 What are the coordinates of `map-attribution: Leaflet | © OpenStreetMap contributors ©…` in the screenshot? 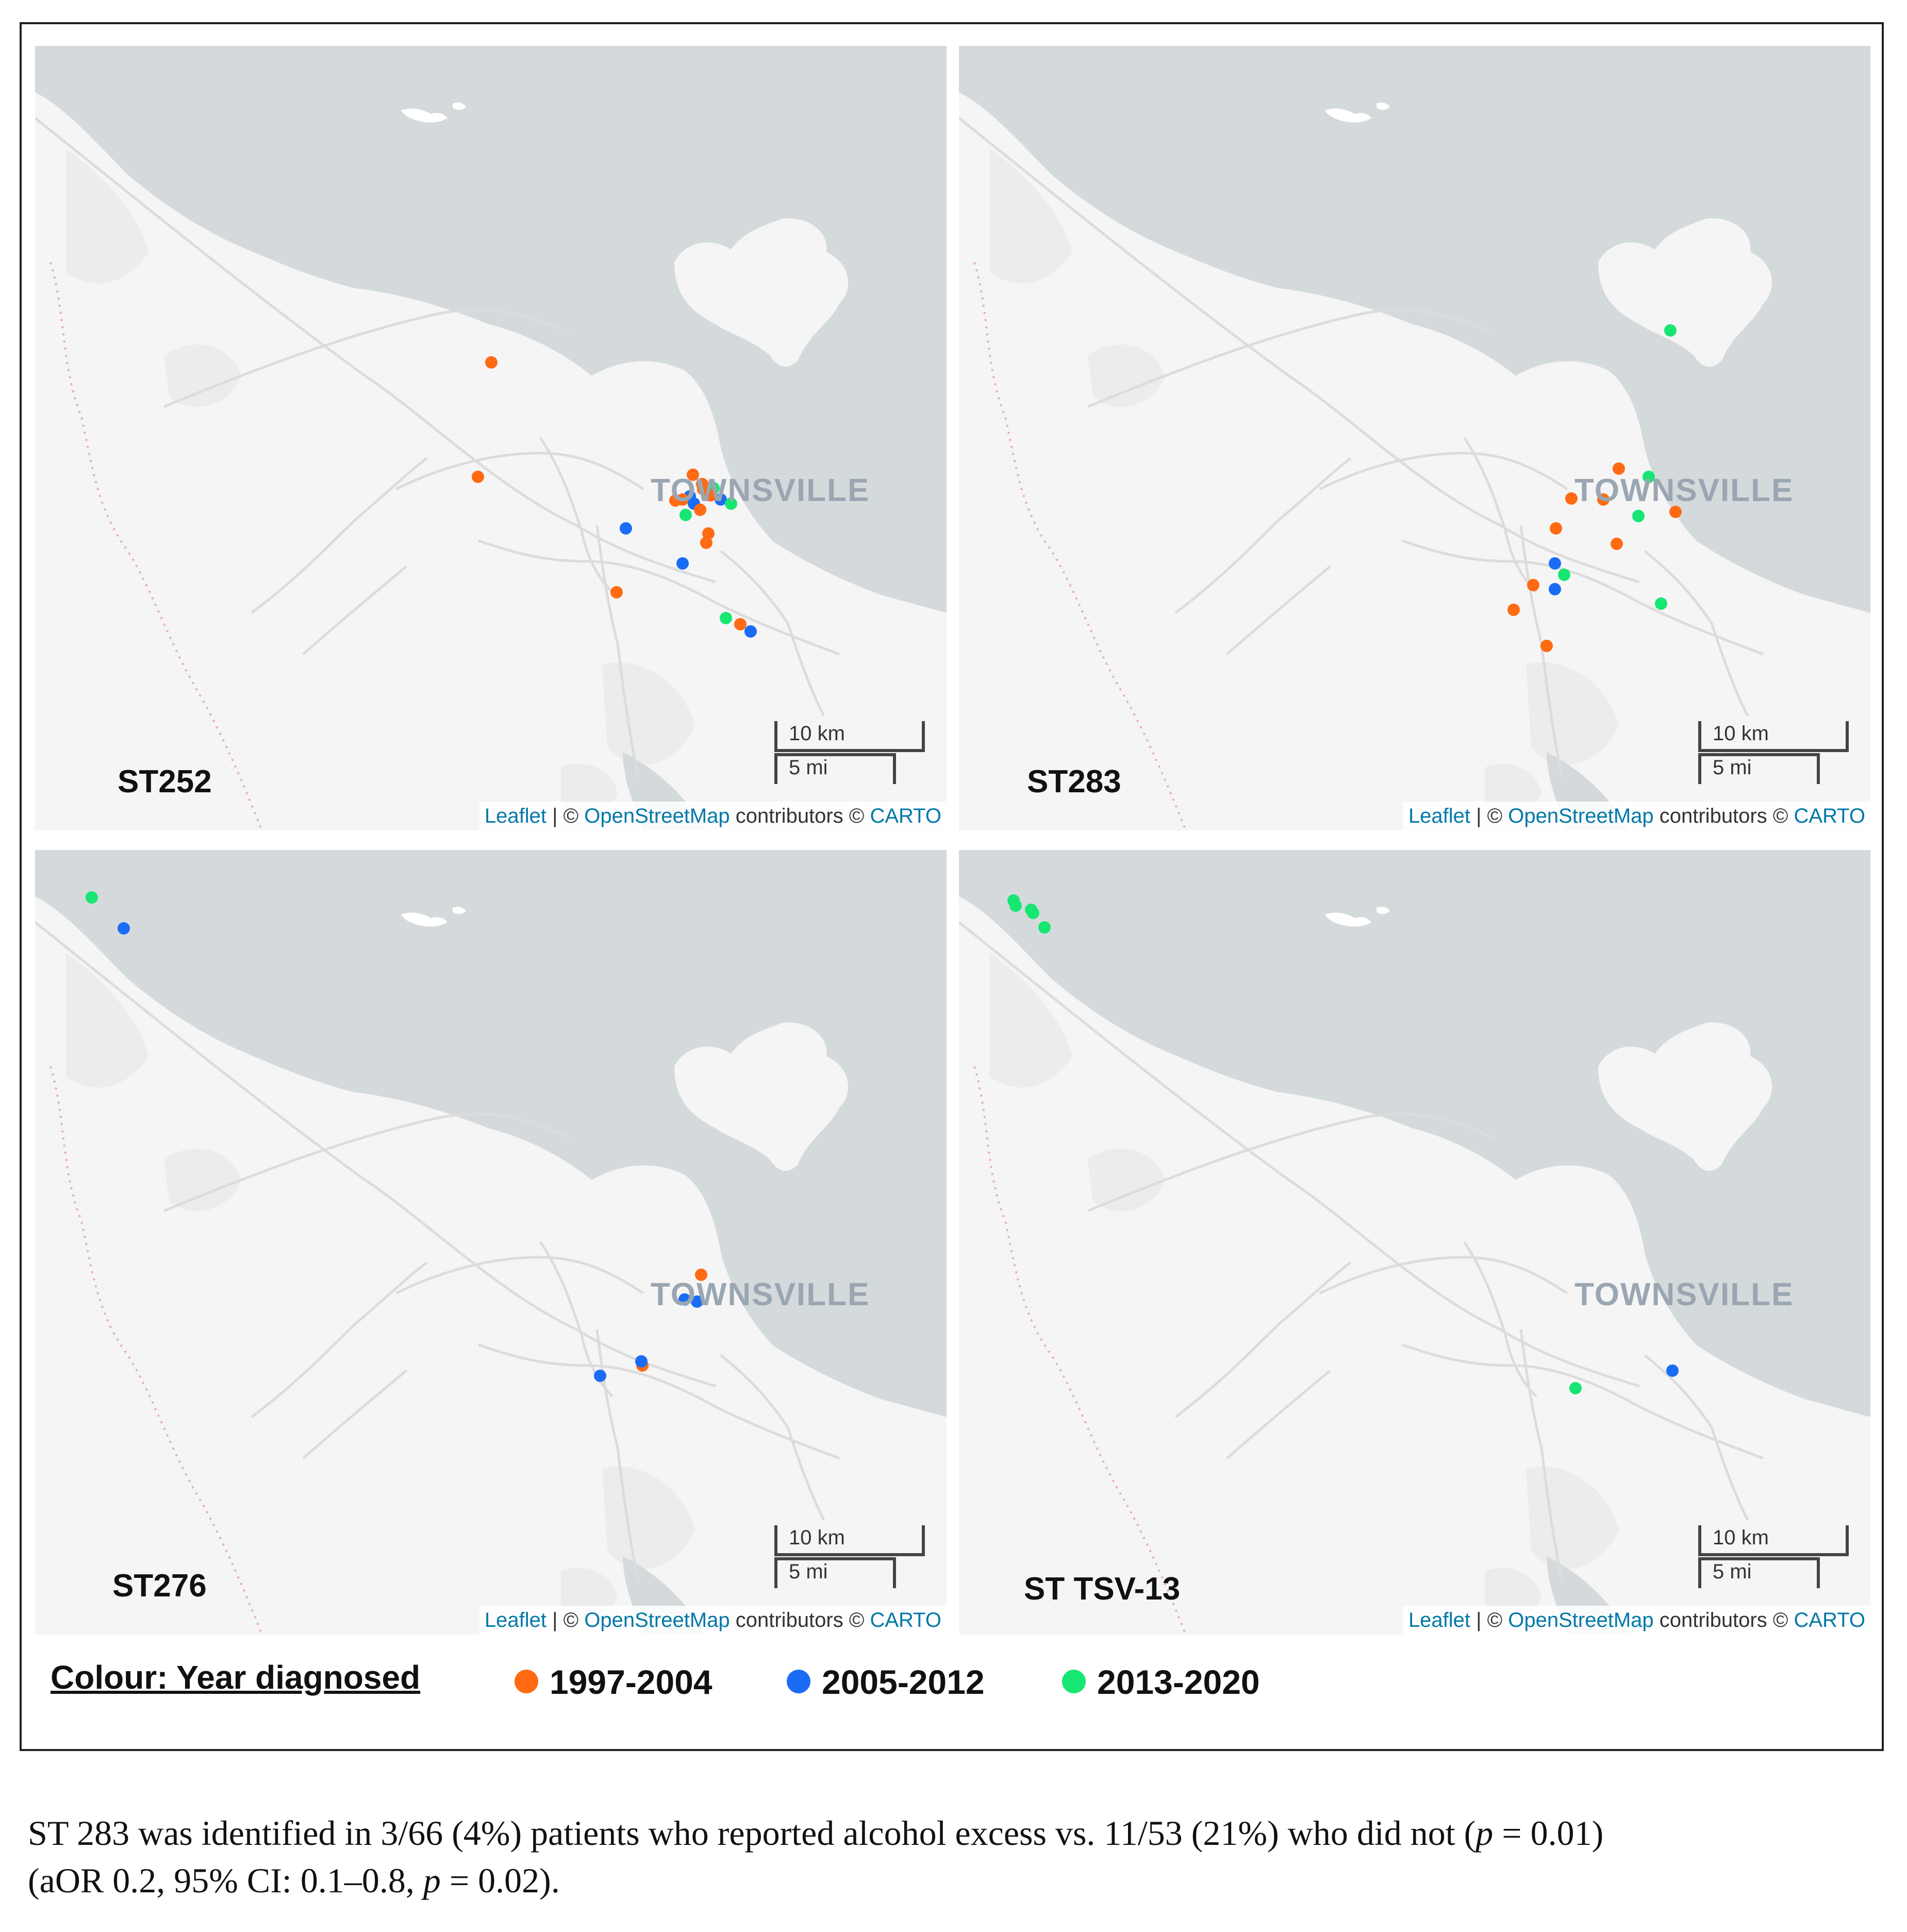 It's located at (713, 1620).